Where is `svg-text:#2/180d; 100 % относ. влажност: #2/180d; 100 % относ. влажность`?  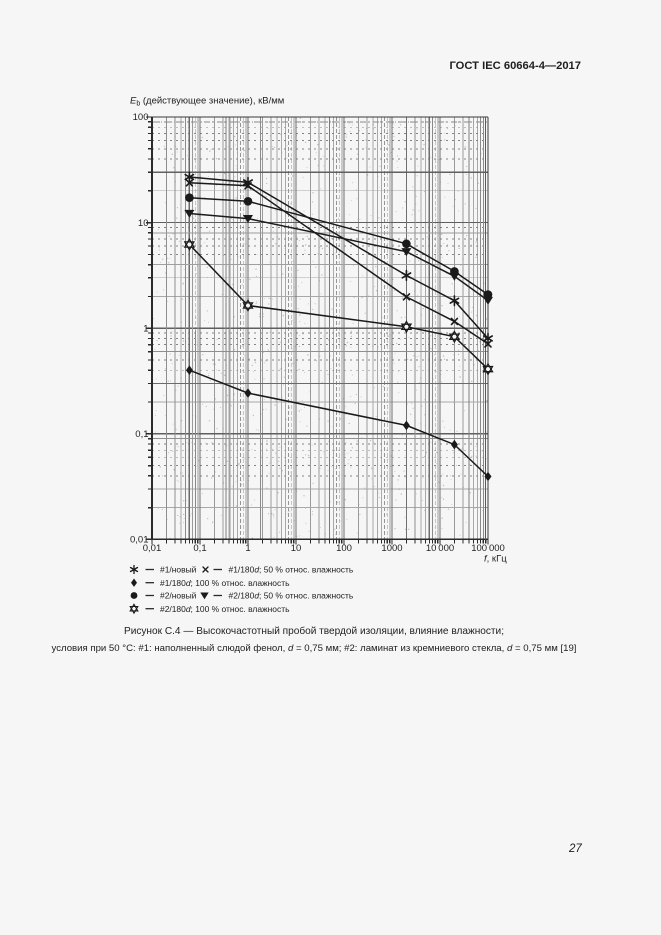 svg-text:#2/180d; 100 % относ. влажност: #2/180d; 100 % относ. влажность is located at coordinates (225, 609).